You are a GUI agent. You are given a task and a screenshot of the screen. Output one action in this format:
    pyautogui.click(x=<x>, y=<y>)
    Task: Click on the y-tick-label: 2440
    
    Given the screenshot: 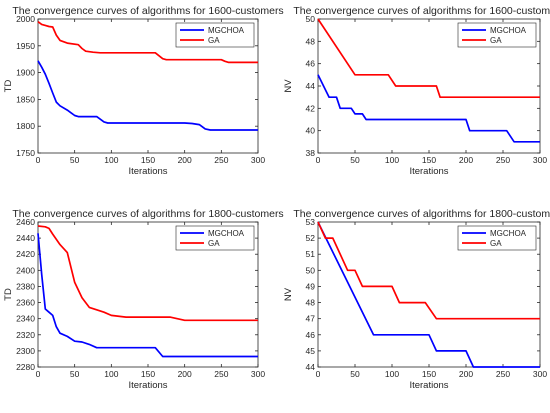 What is the action you would take?
    pyautogui.click(x=25, y=238)
    